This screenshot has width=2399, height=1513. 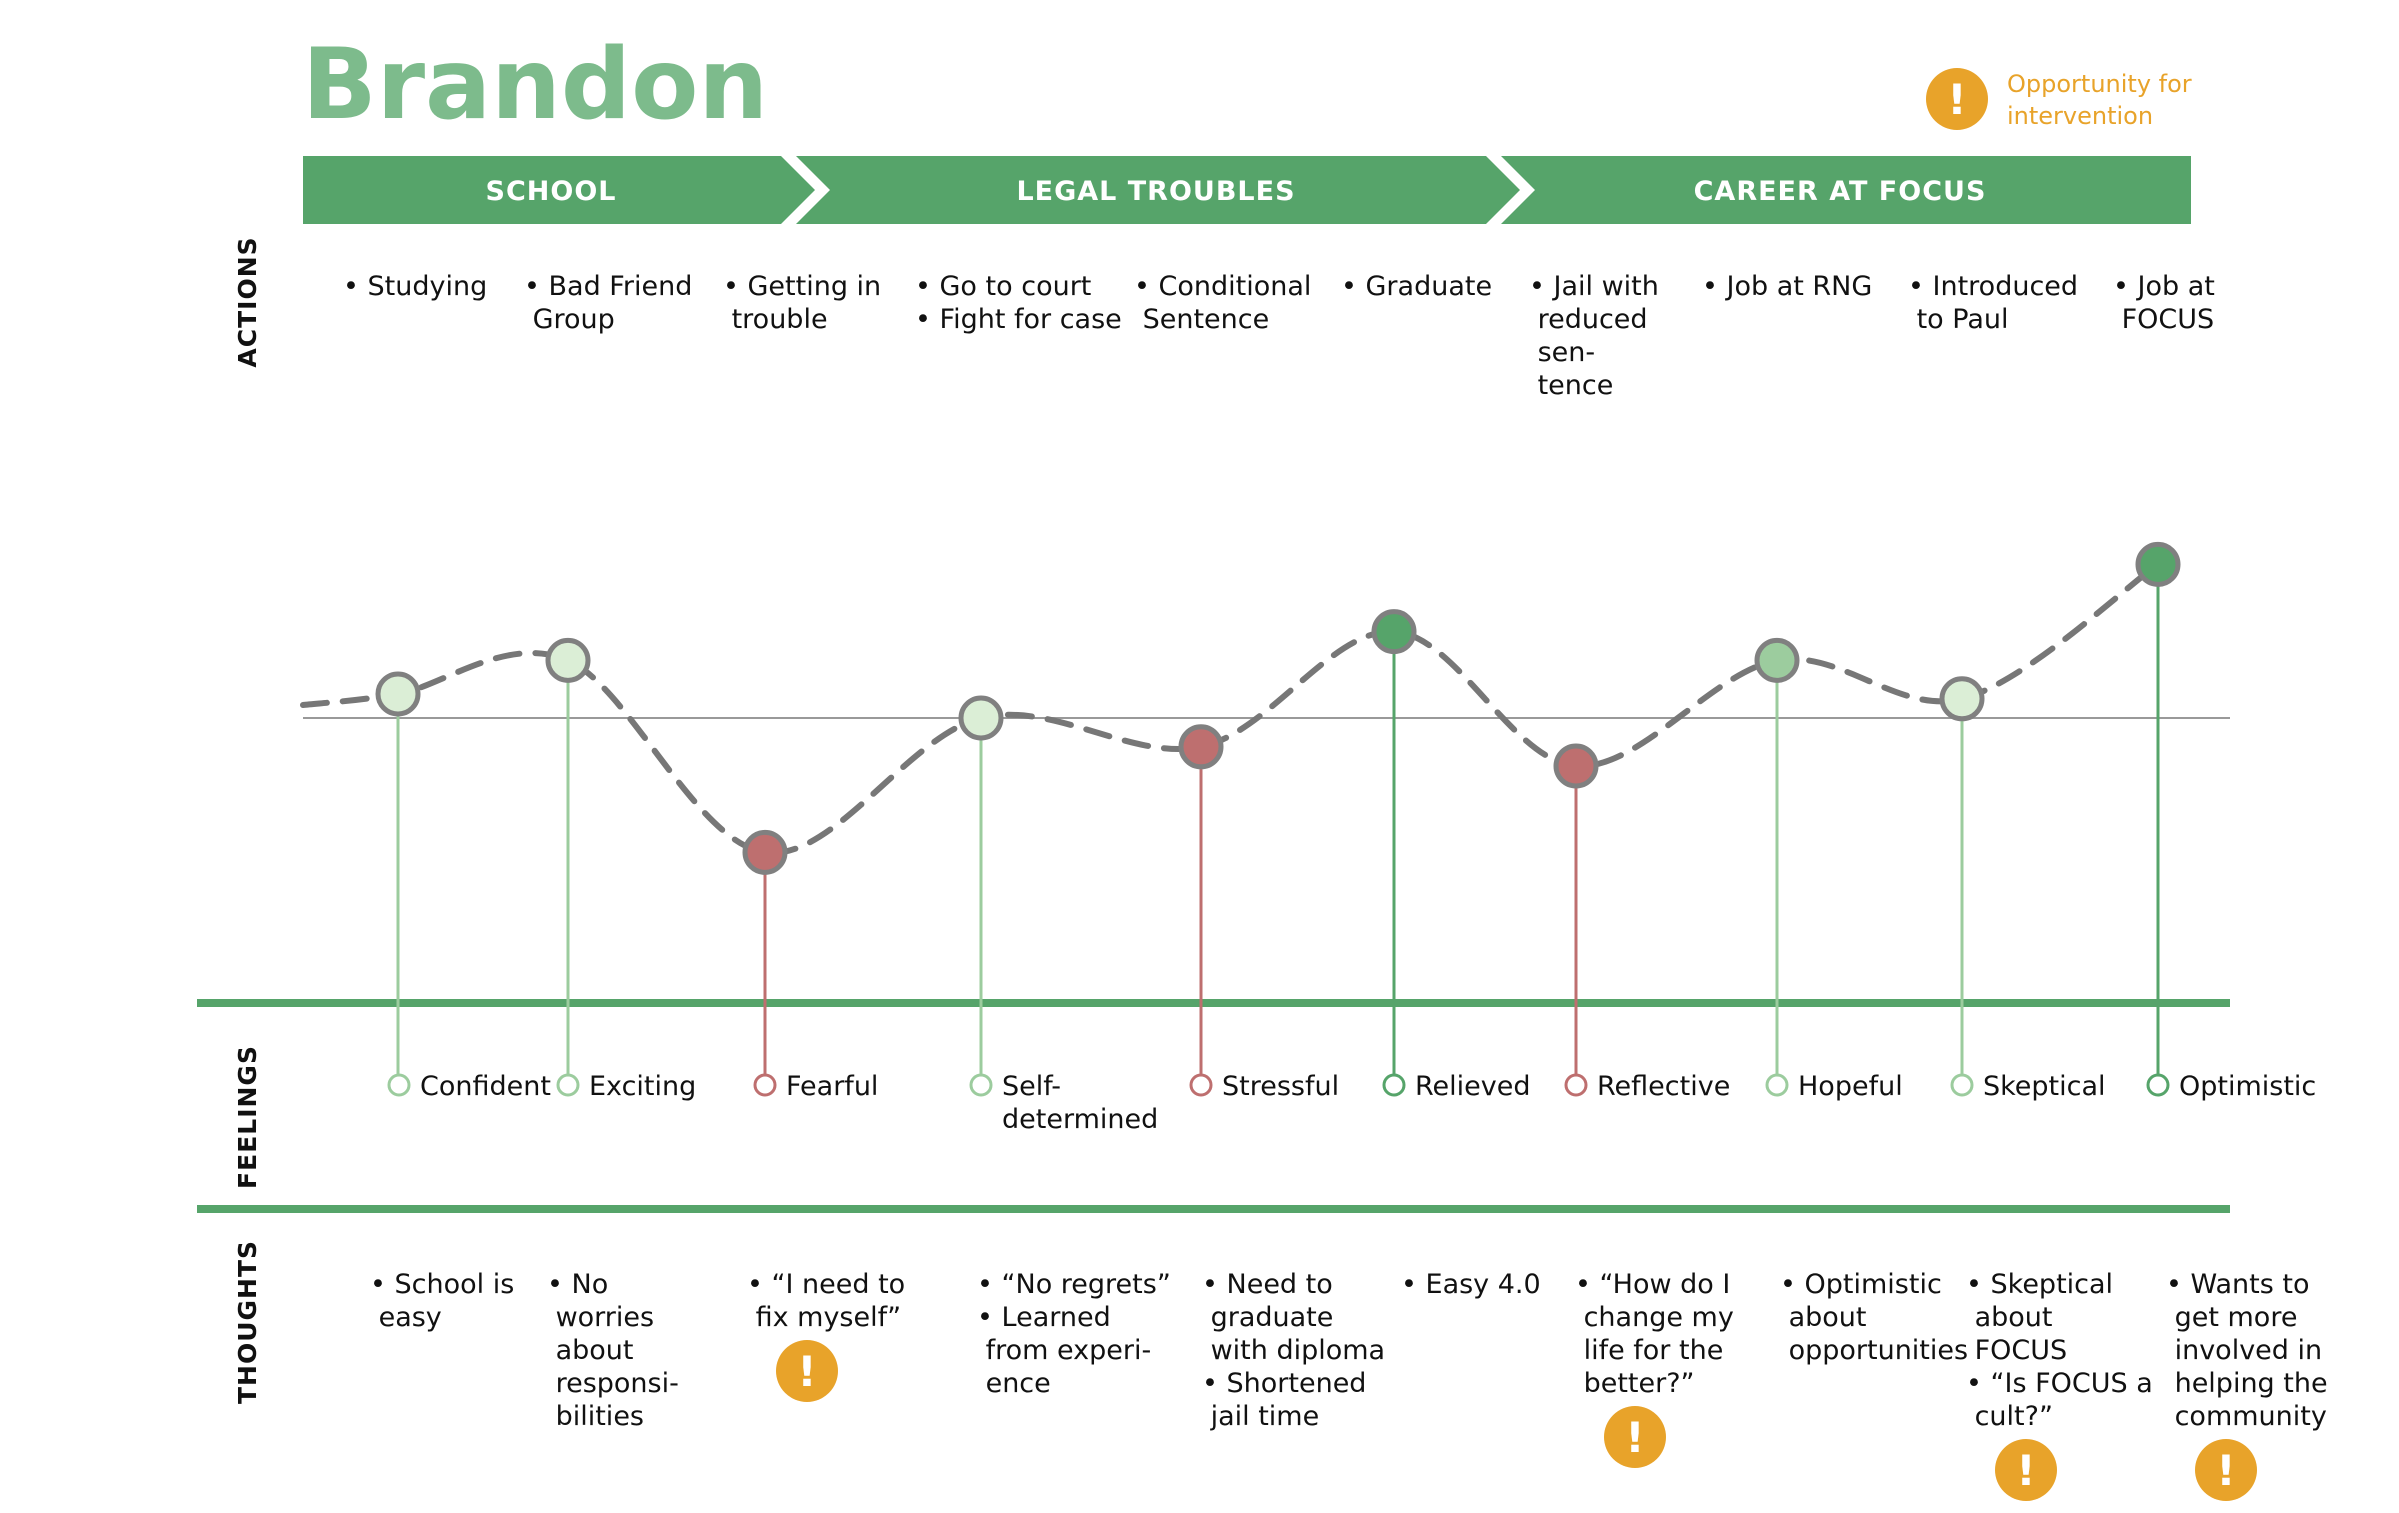 I want to click on thought-text: • “No regrets”, so click(x=1074, y=1284).